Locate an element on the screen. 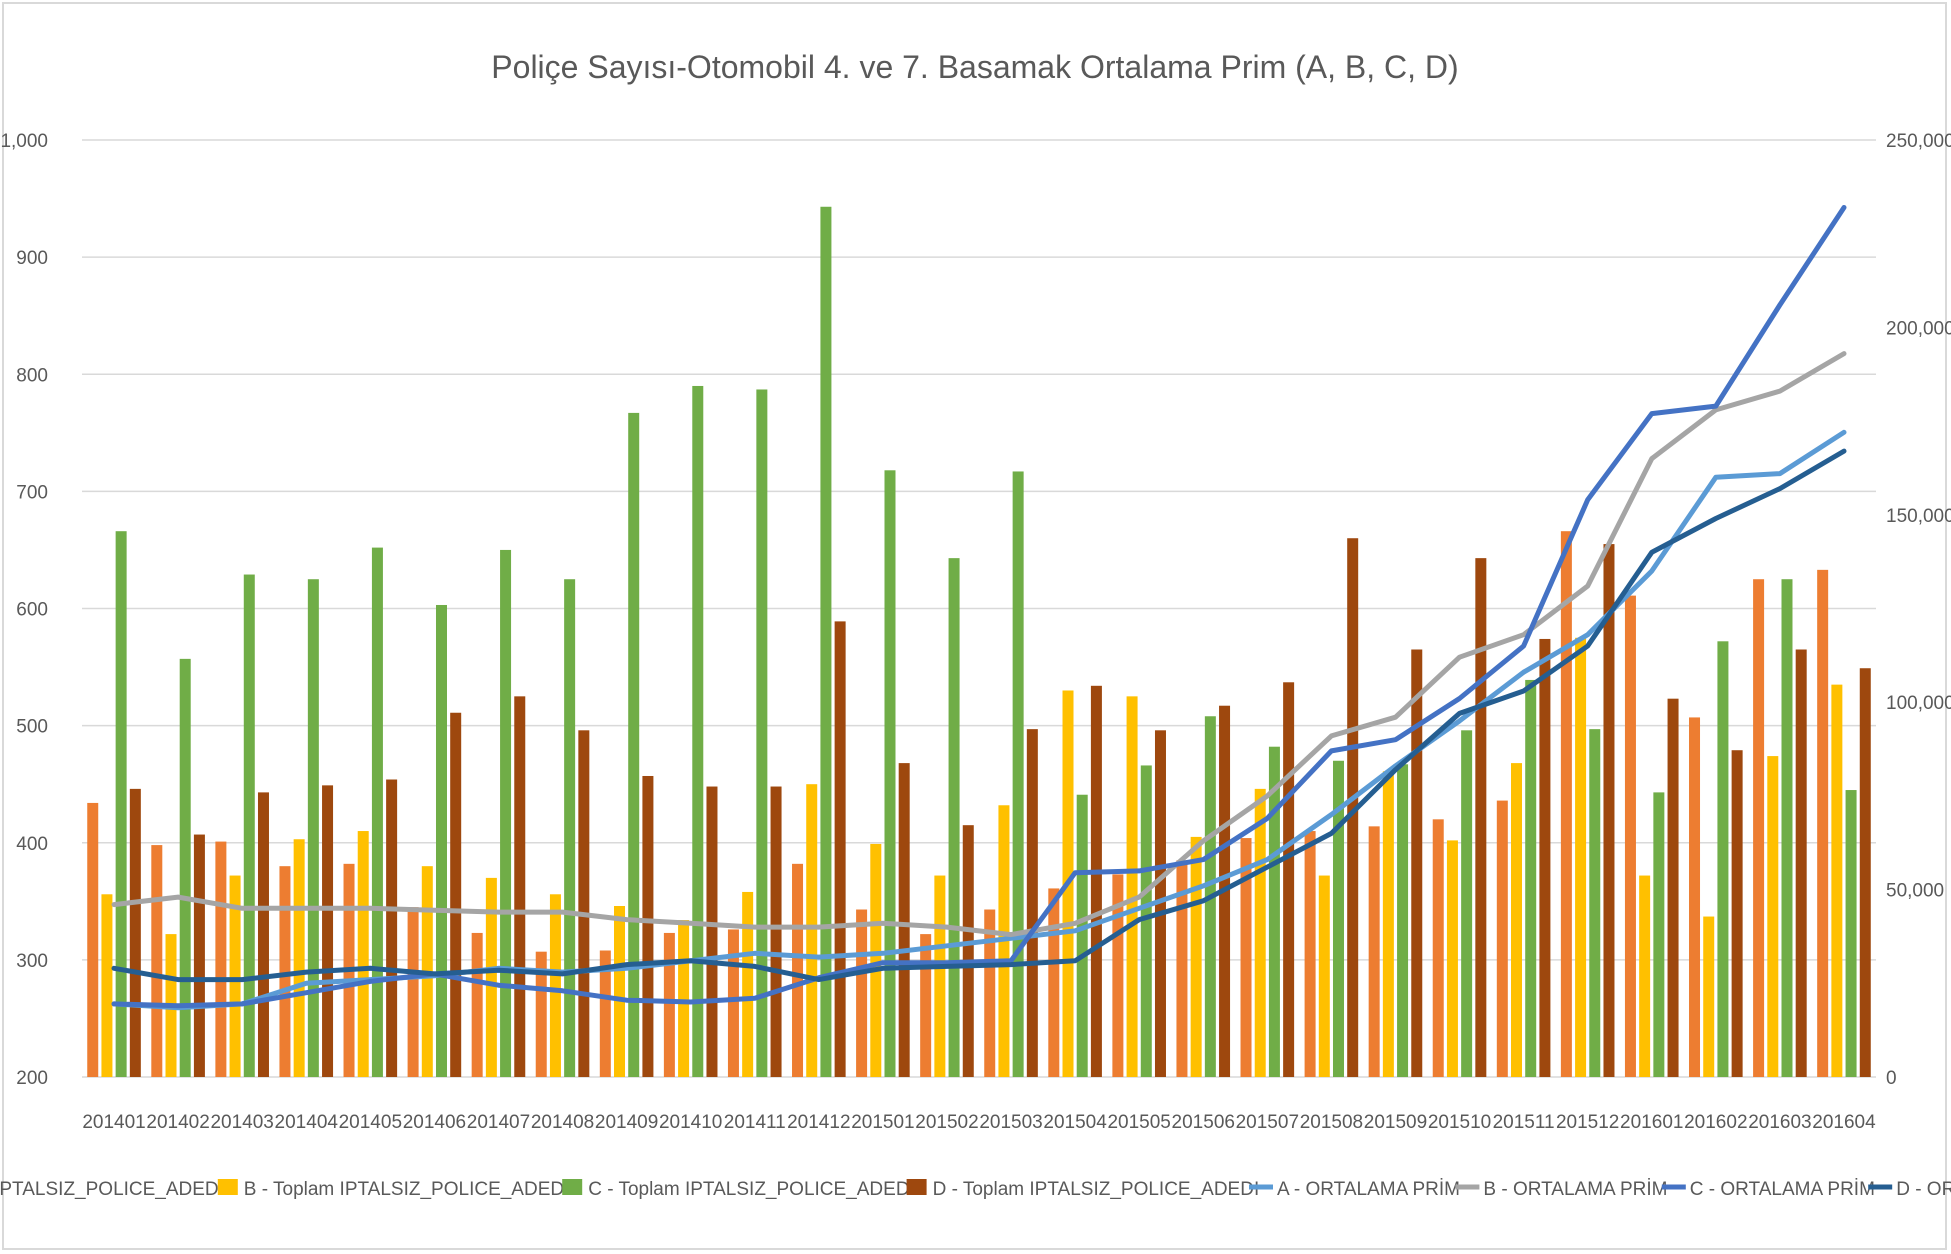 This screenshot has height=1254, width=1951. x-tick-label: 201504 is located at coordinates (1075, 1122).